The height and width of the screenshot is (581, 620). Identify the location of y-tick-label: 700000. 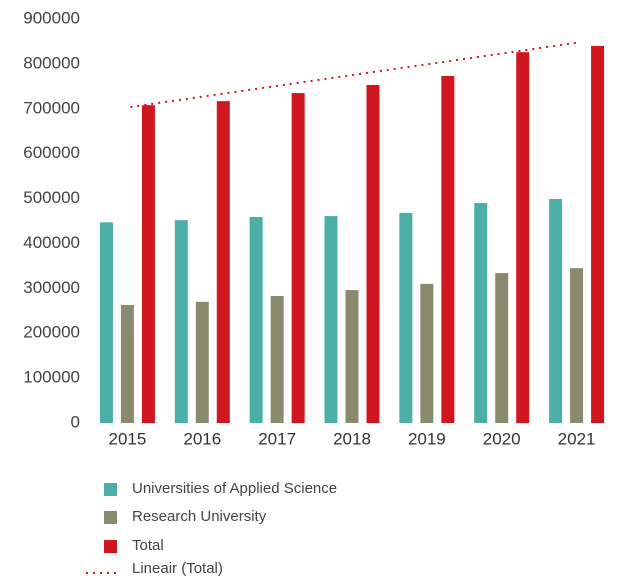
(51, 107).